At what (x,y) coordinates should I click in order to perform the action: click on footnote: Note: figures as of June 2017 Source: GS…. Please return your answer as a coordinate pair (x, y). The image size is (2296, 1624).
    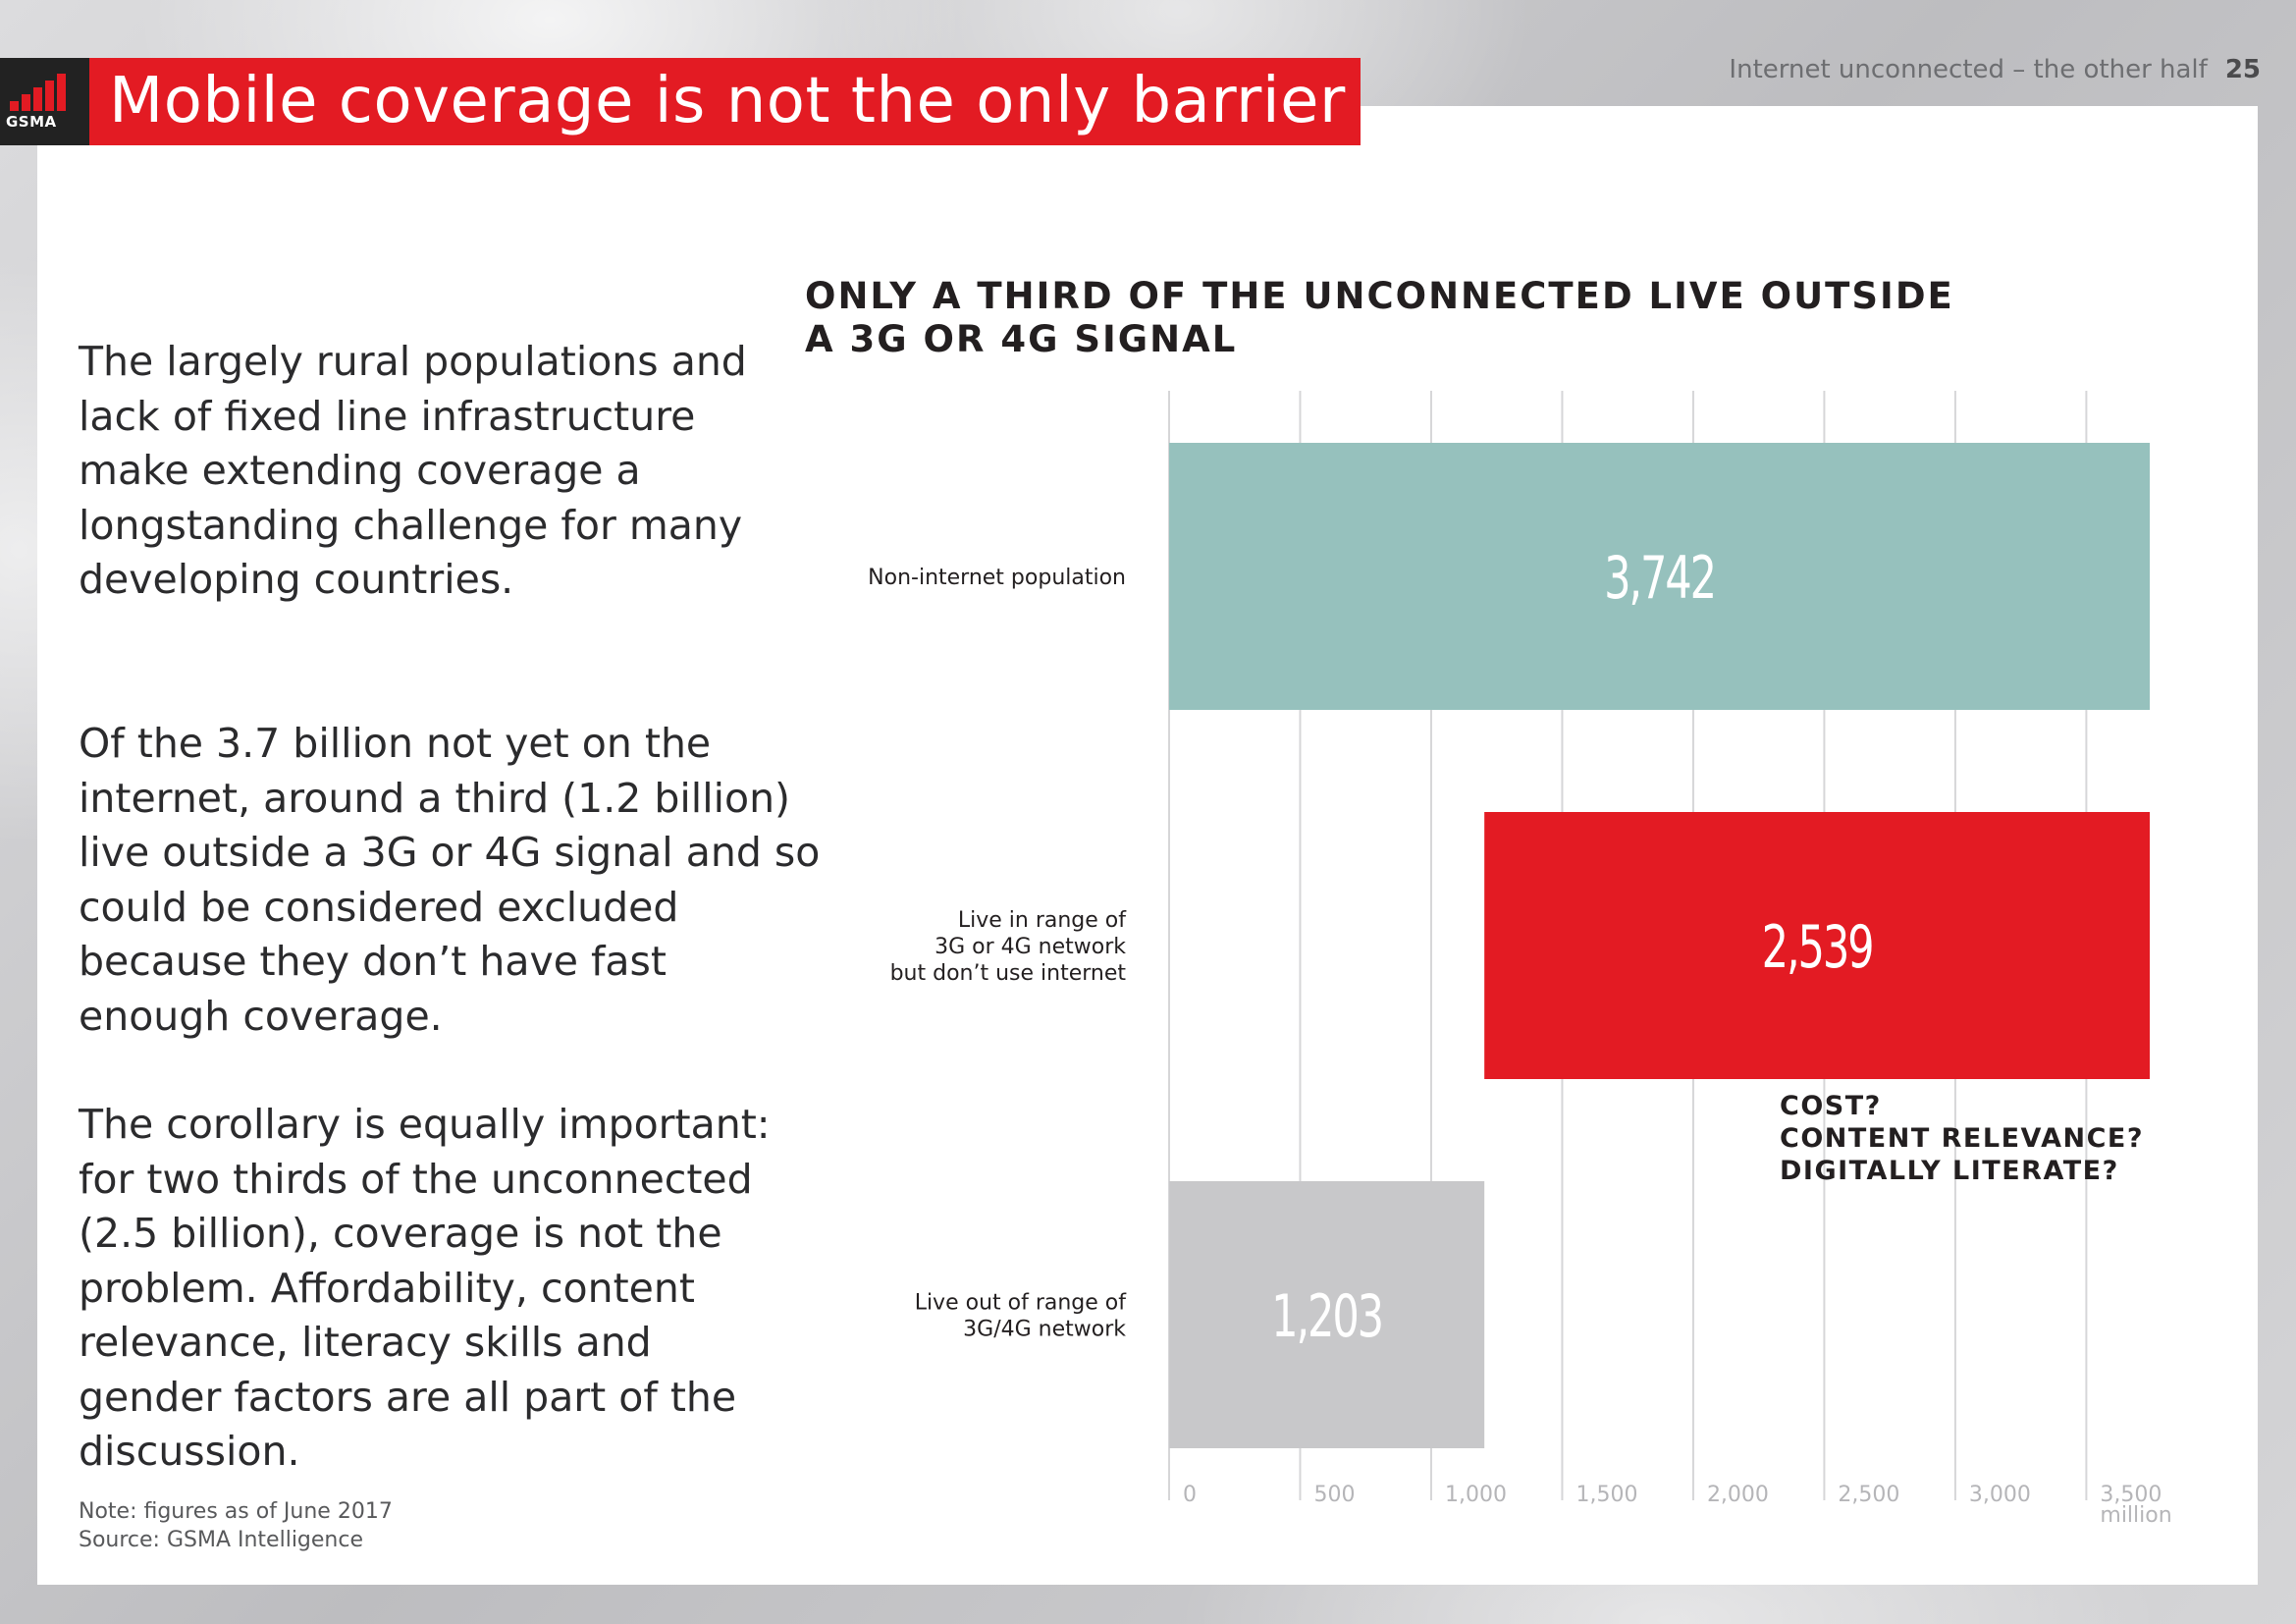
    Looking at the image, I should click on (236, 1525).